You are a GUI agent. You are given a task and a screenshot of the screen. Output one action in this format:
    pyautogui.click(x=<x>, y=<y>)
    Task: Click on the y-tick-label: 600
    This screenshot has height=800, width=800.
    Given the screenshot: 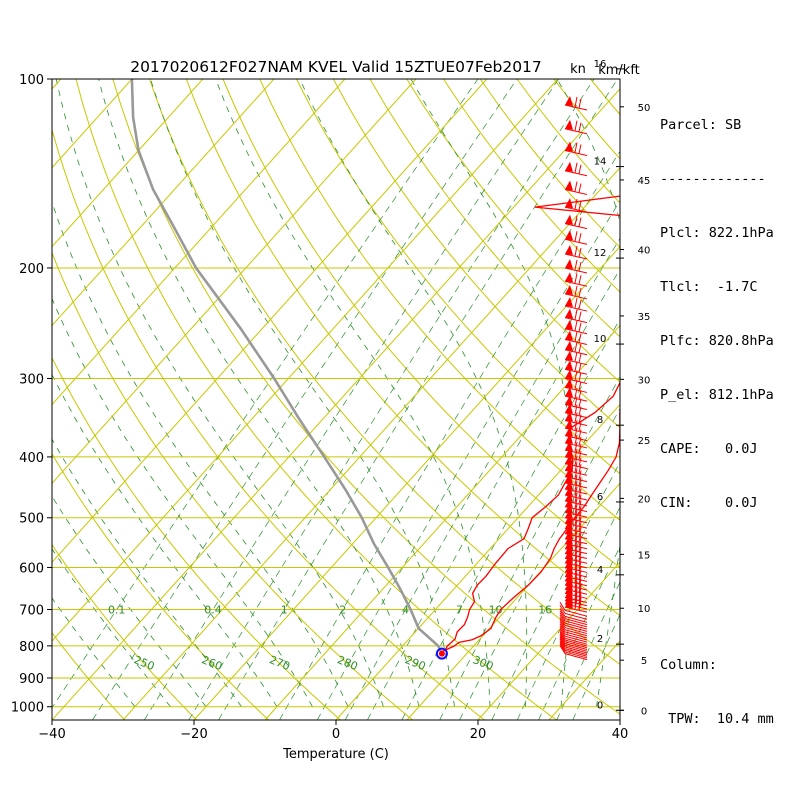 What is the action you would take?
    pyautogui.click(x=31, y=568)
    